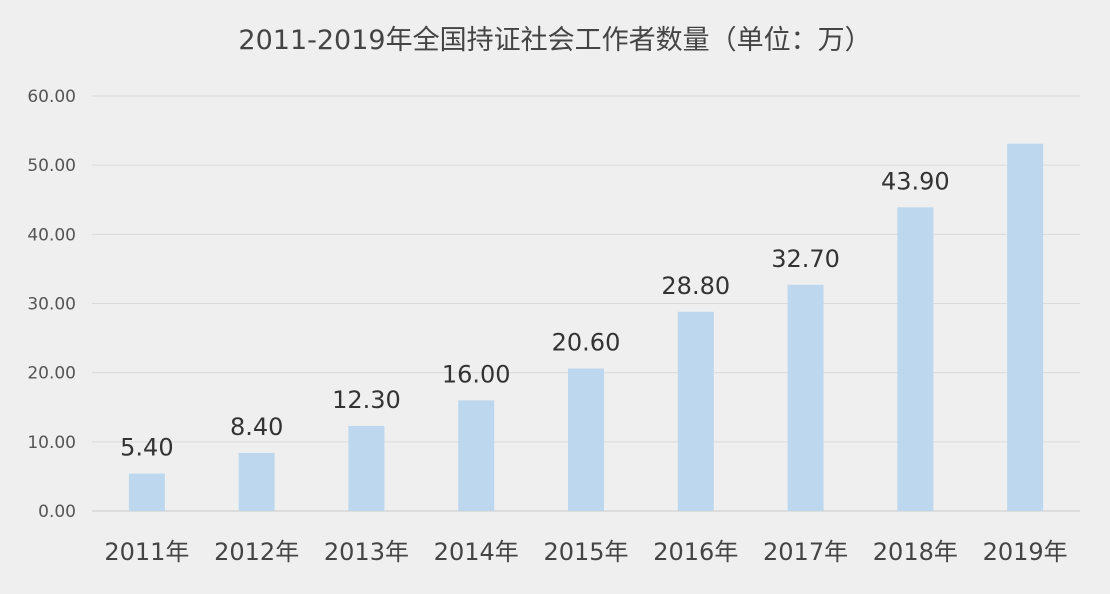  I want to click on x-tick-label: 2016年, so click(695, 552).